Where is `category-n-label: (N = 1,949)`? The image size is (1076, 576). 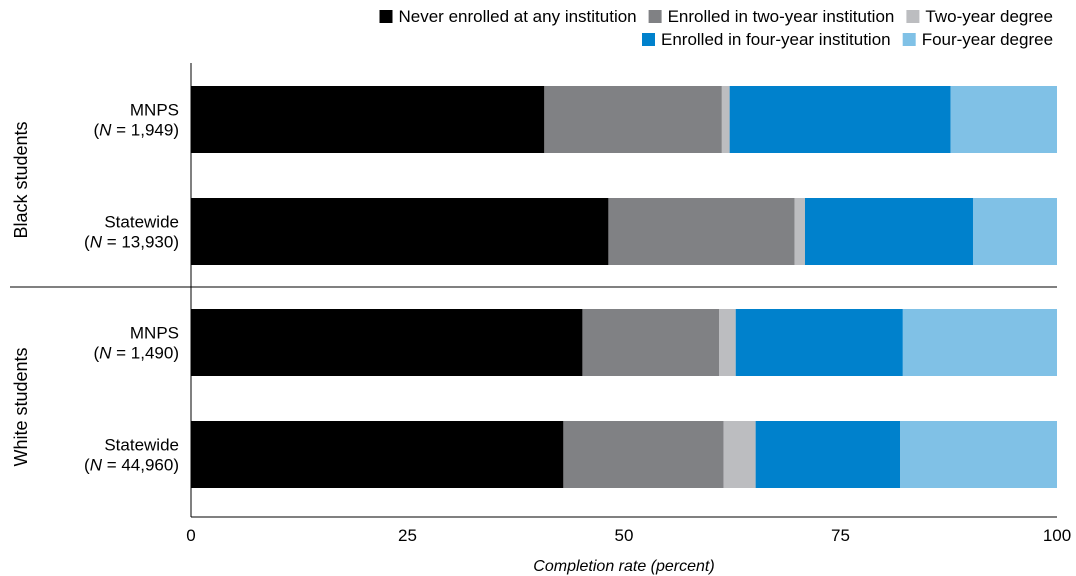 category-n-label: (N = 1,949) is located at coordinates (136, 130).